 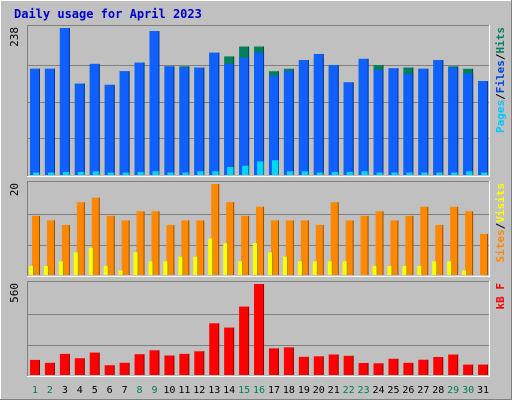 I want to click on legend-entry: /, so click(x=500, y=225).